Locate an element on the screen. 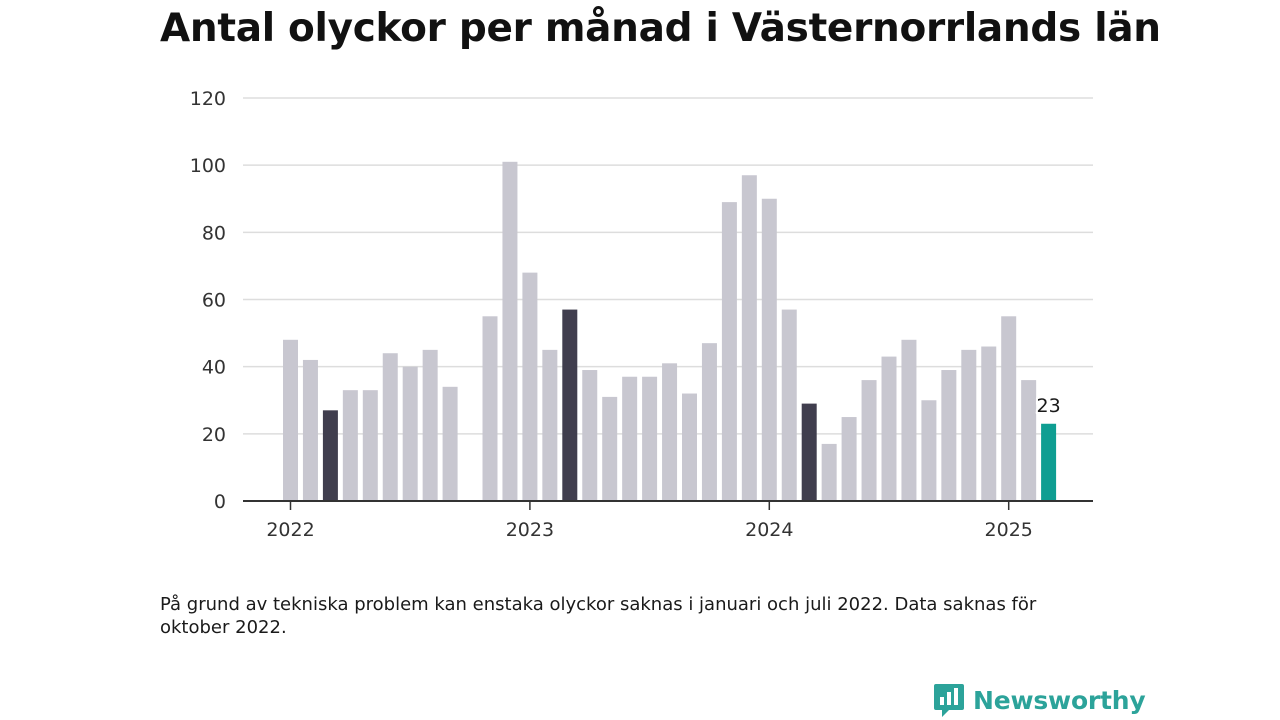 This screenshot has width=1280, height=720. newsworthy-logo-icon is located at coordinates (949, 700).